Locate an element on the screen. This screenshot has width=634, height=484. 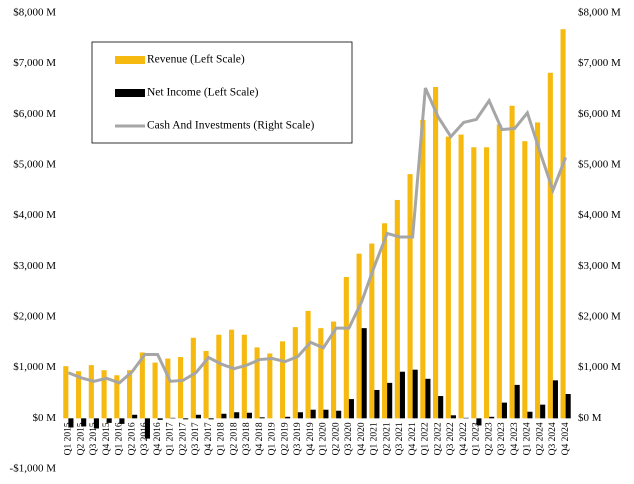
x-tick-label: Q2 2019 is located at coordinates (285, 438).